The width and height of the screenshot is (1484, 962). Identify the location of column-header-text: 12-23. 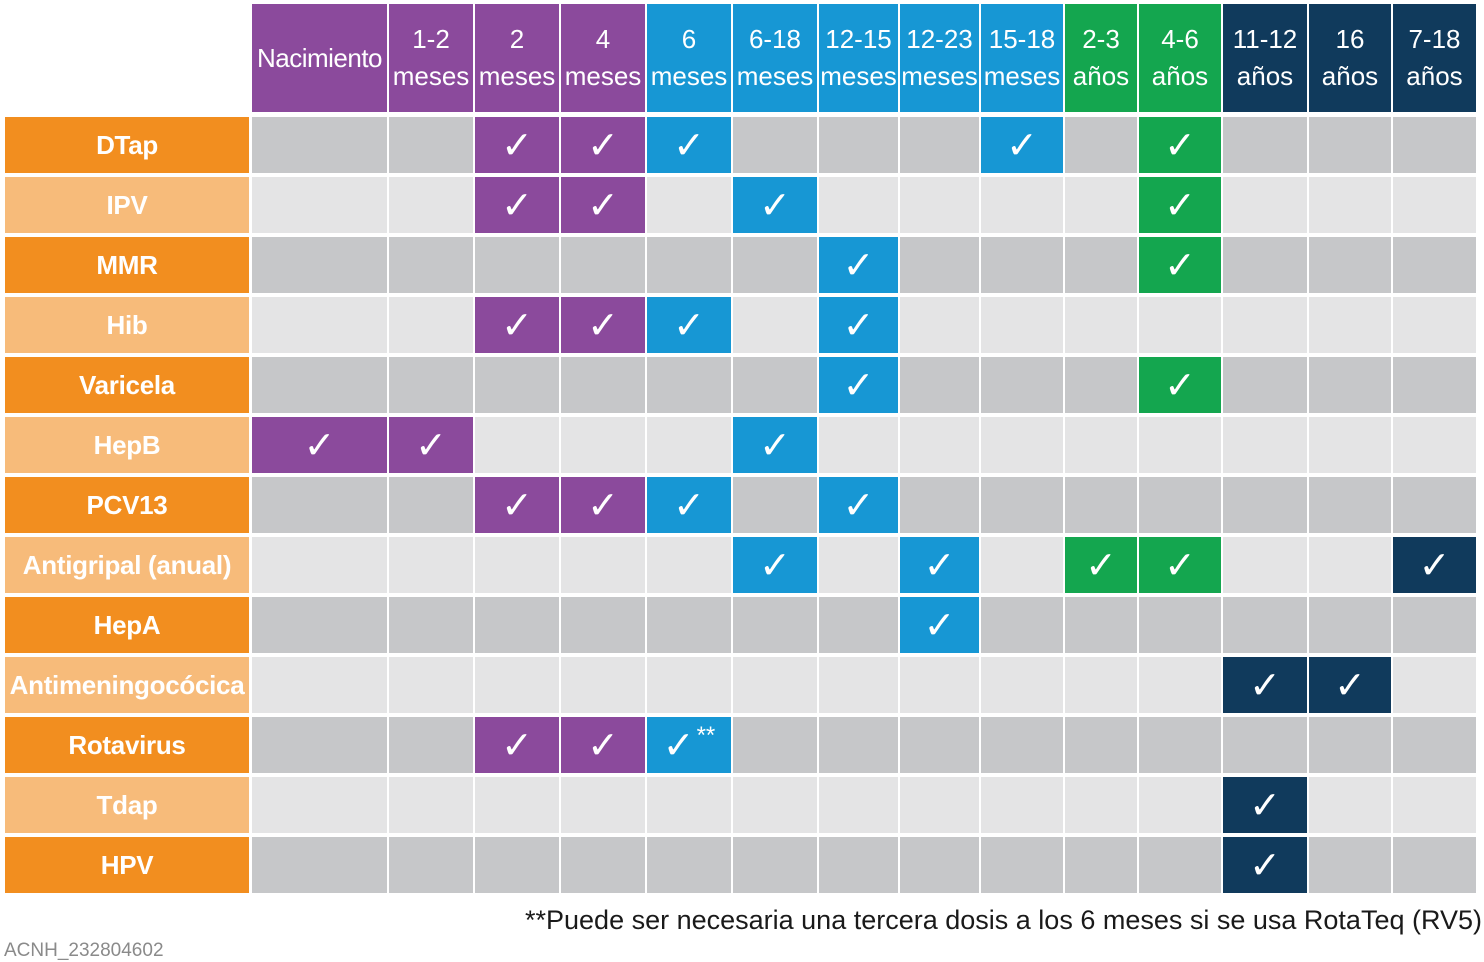
(939, 39).